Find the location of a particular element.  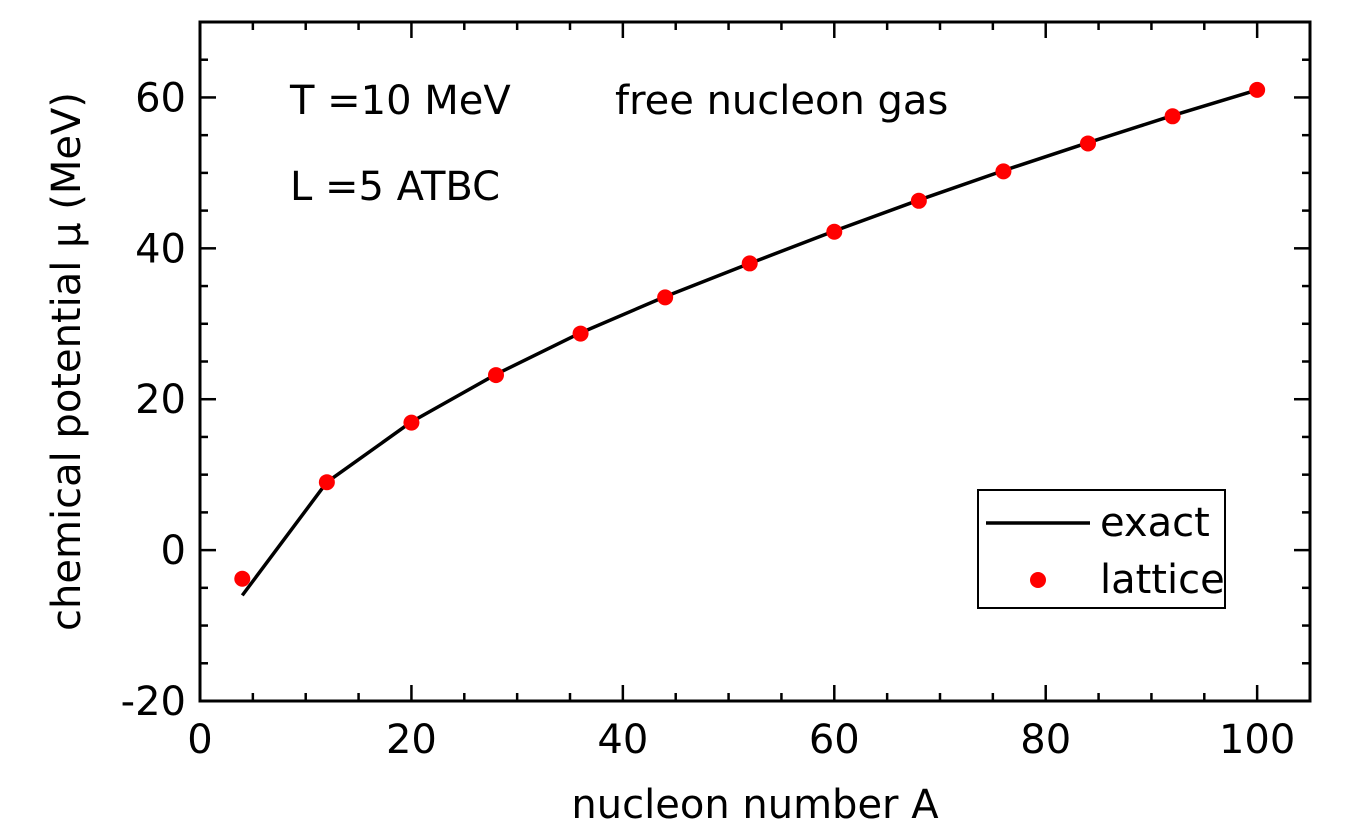

annotation-system: free nucleon gas is located at coordinates (781, 101).